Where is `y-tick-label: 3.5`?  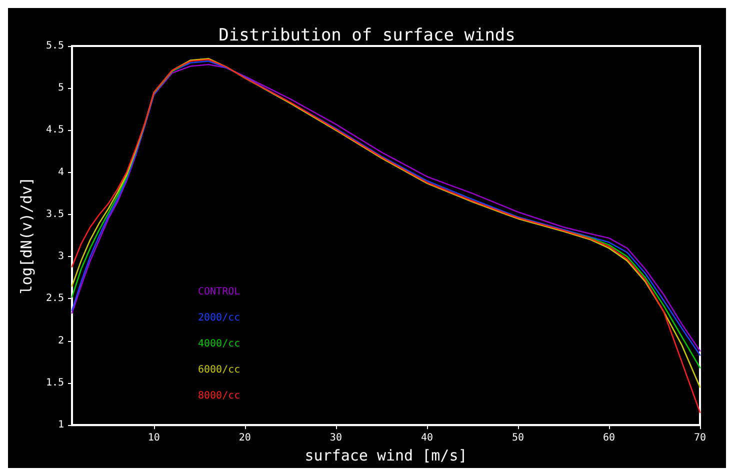 y-tick-label: 3.5 is located at coordinates (55, 214).